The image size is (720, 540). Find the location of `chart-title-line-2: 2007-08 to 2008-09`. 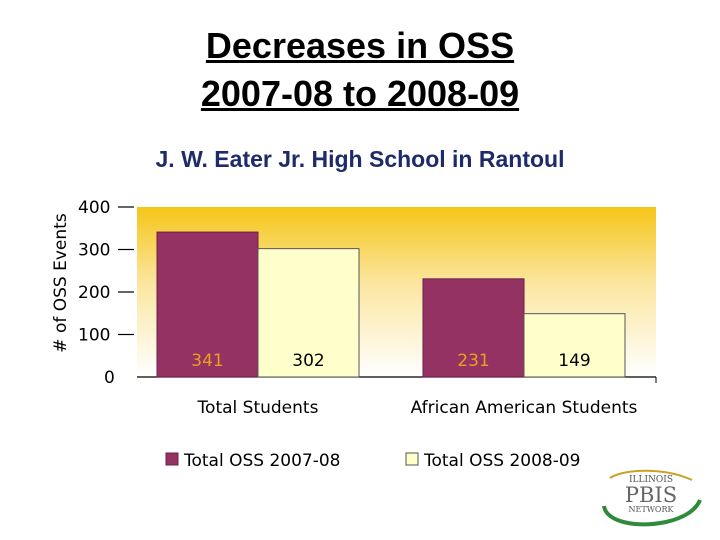

chart-title-line-2: 2007-08 to 2008-09 is located at coordinates (360, 93).